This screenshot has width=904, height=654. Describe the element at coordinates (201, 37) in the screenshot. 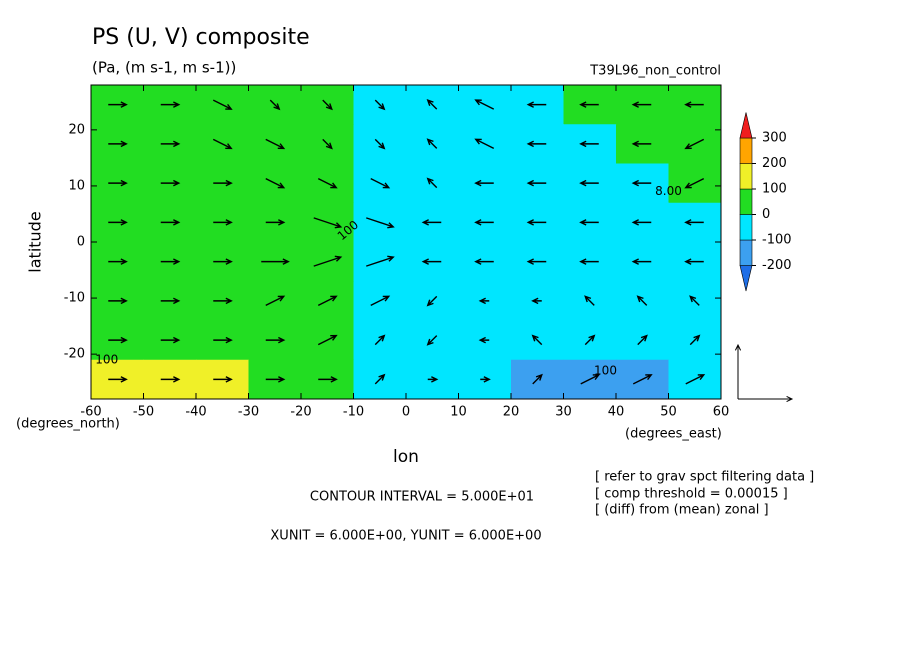

I see `chart-title: PS (U, V) composite` at that location.